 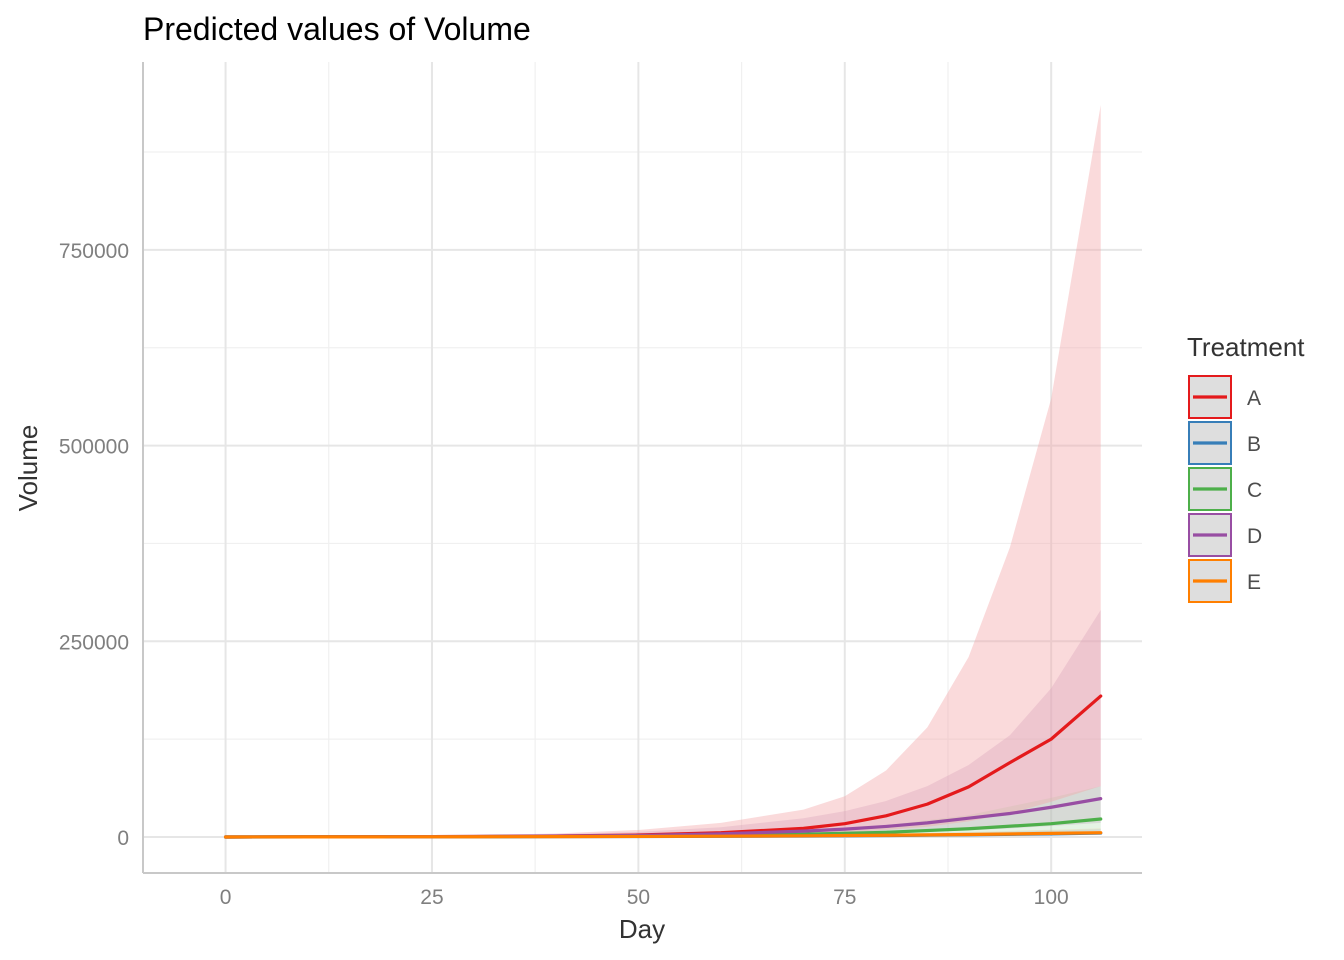 What do you see at coordinates (1254, 582) in the screenshot?
I see `legend-label-E: E` at bounding box center [1254, 582].